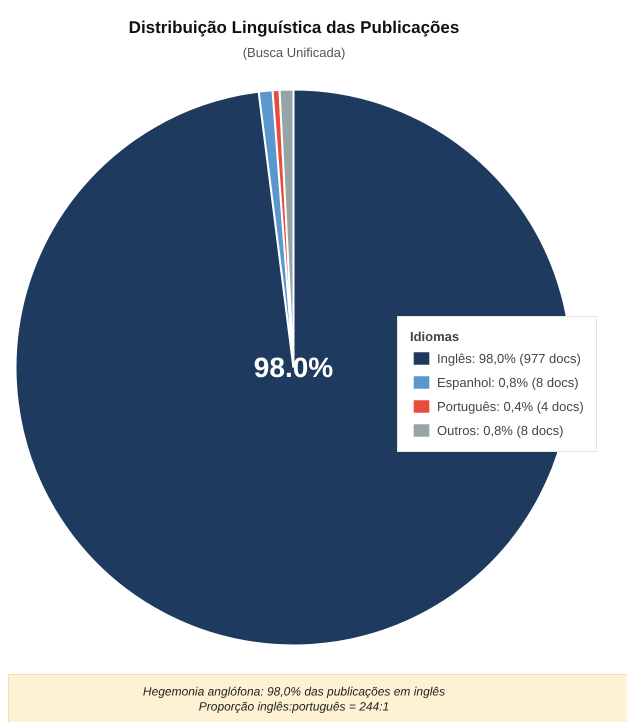  What do you see at coordinates (294, 367) in the screenshot?
I see `data-label: 98.0%` at bounding box center [294, 367].